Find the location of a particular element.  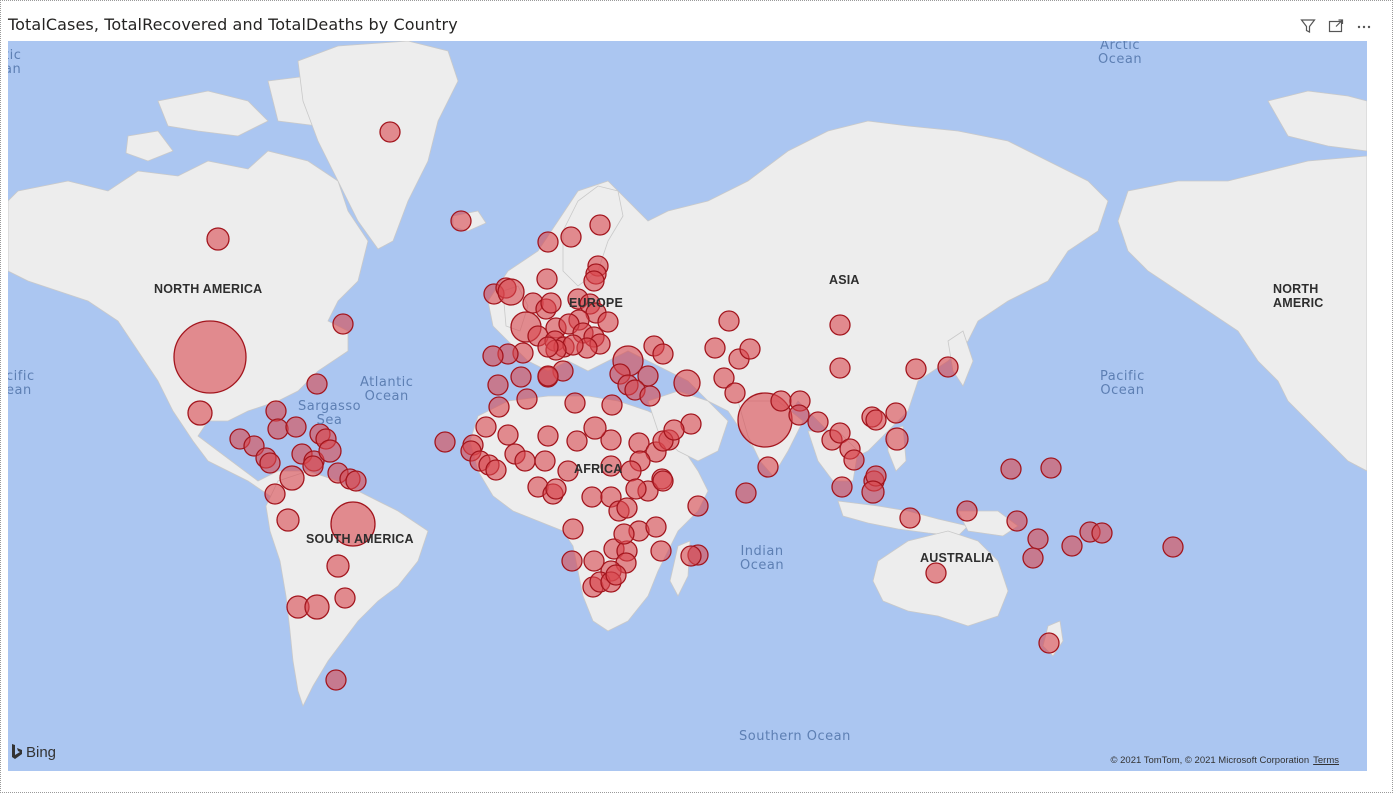

focus-mode-icon is located at coordinates (1336, 26).